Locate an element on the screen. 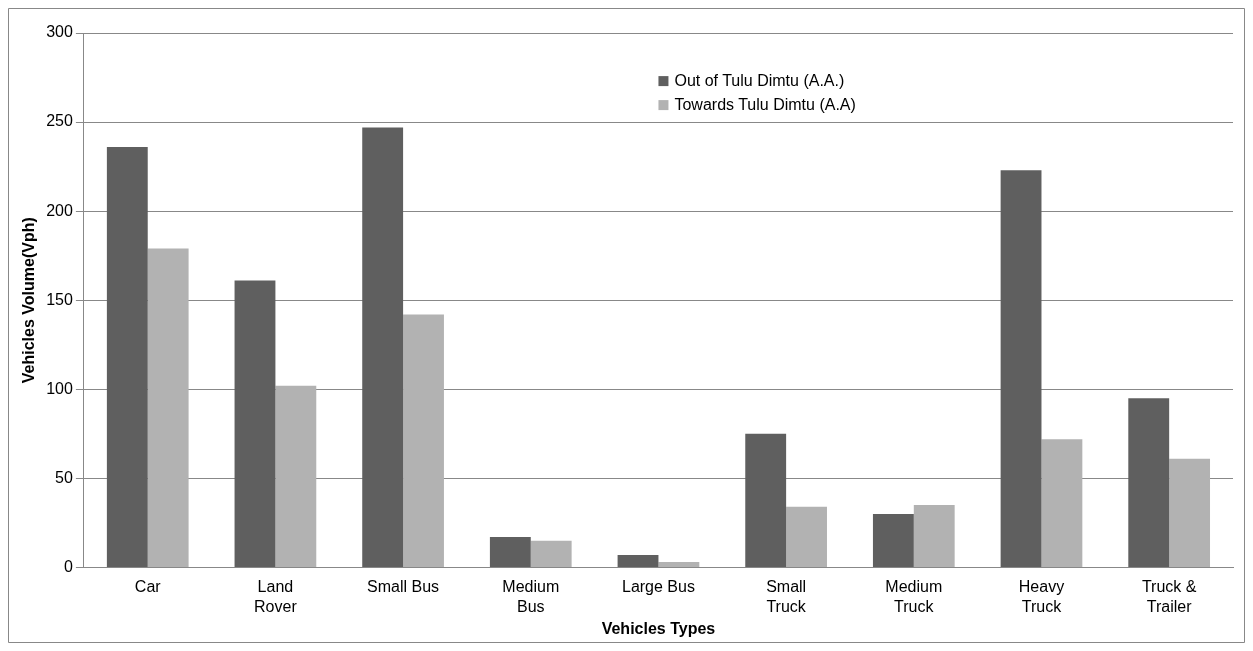 The image size is (1253, 651). x-tick-label: Medium Bus is located at coordinates (531, 596).